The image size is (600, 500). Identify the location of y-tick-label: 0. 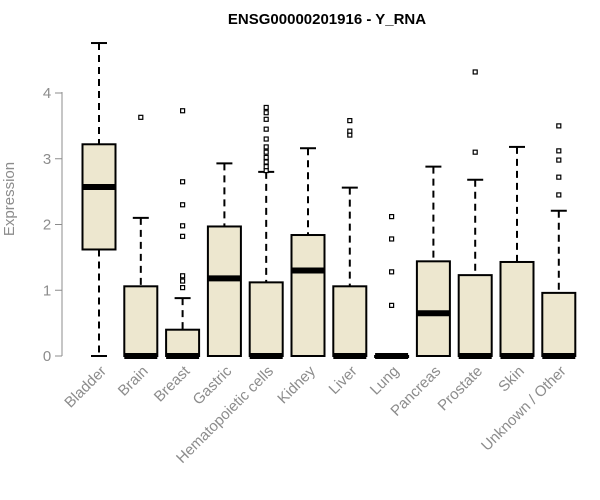
(47, 356).